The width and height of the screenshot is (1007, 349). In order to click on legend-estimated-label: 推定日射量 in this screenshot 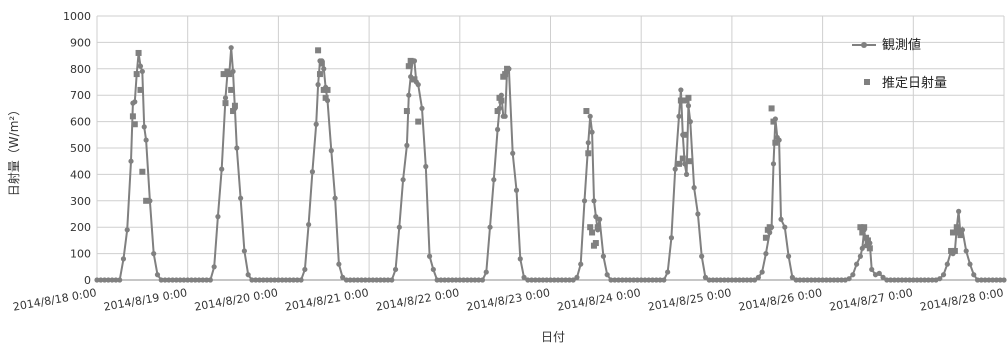, I will do `click(914, 83)`.